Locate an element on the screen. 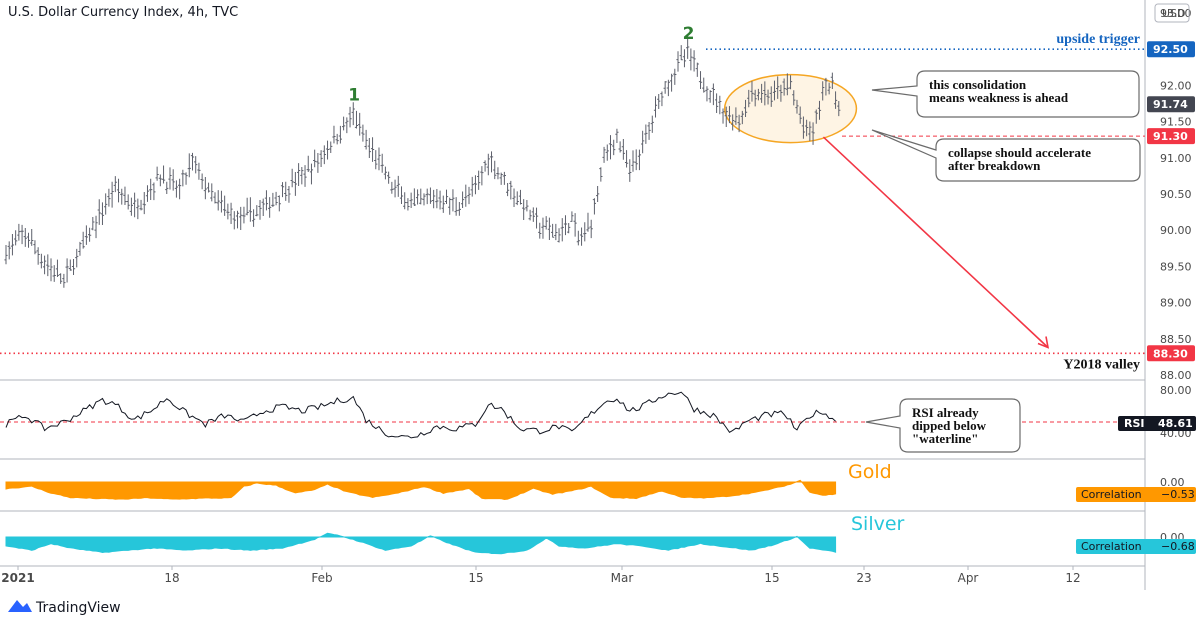 The height and width of the screenshot is (628, 1200). rsi-tick-80: 80.00 is located at coordinates (1176, 390).